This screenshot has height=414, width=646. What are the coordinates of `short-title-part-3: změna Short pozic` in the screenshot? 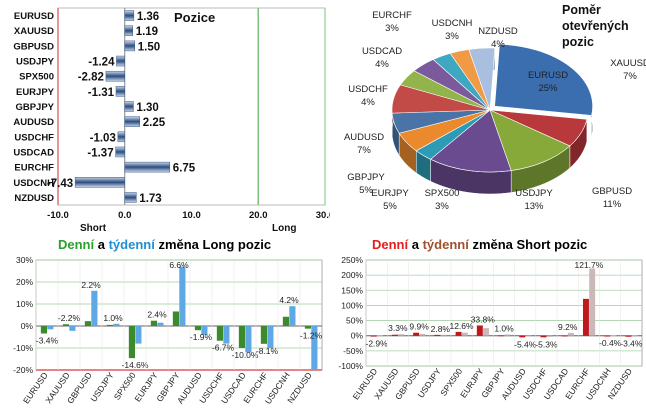 It's located at (528, 244).